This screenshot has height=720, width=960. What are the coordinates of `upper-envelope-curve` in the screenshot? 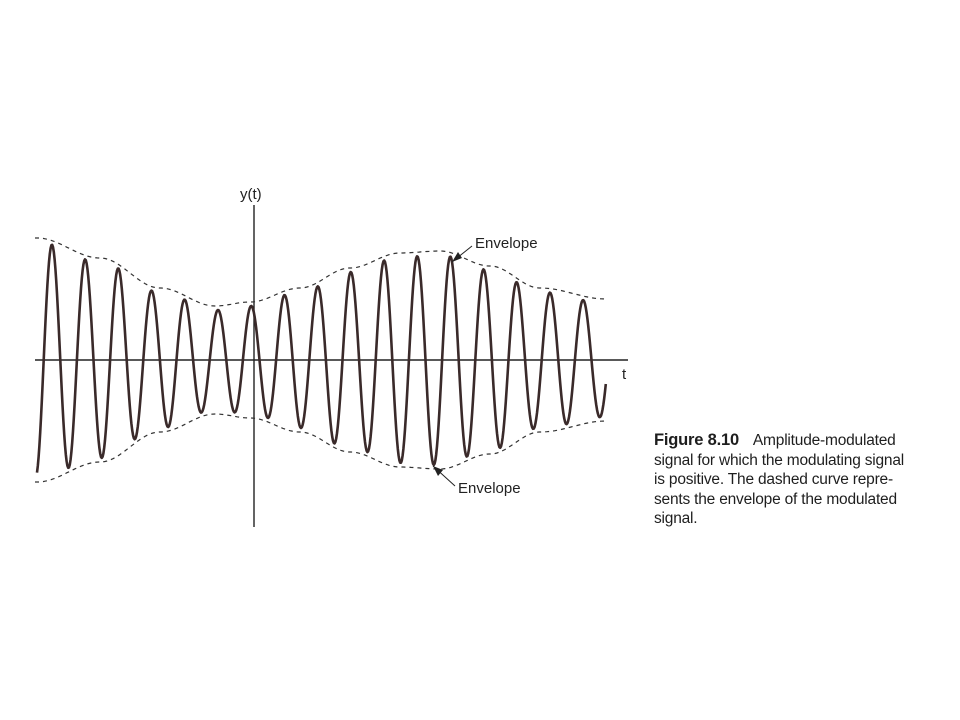 It's located at (320, 272).